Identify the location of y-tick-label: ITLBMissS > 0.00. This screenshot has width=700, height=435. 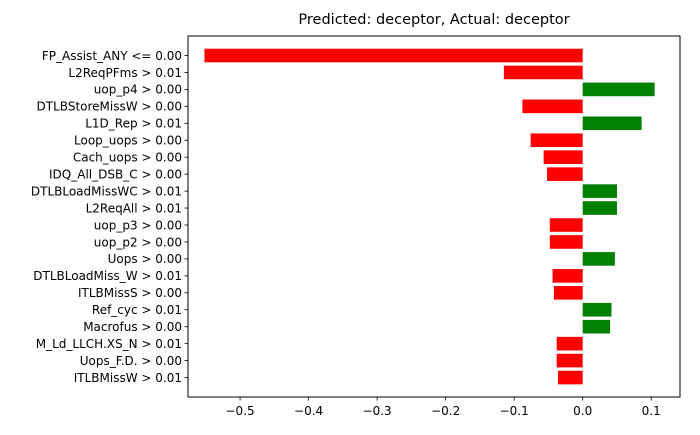
(130, 293).